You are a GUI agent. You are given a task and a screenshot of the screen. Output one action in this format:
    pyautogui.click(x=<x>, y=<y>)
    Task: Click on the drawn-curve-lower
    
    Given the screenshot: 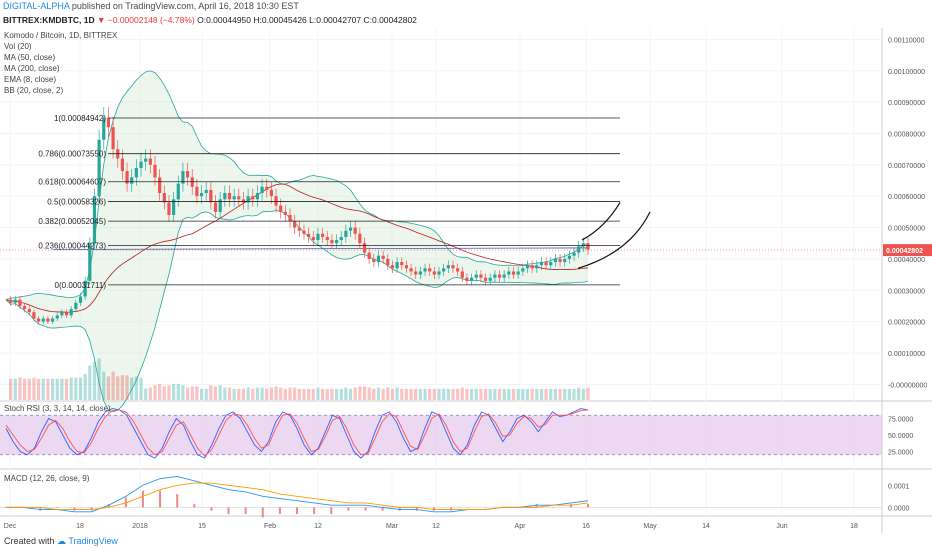 What is the action you would take?
    pyautogui.click(x=614, y=240)
    